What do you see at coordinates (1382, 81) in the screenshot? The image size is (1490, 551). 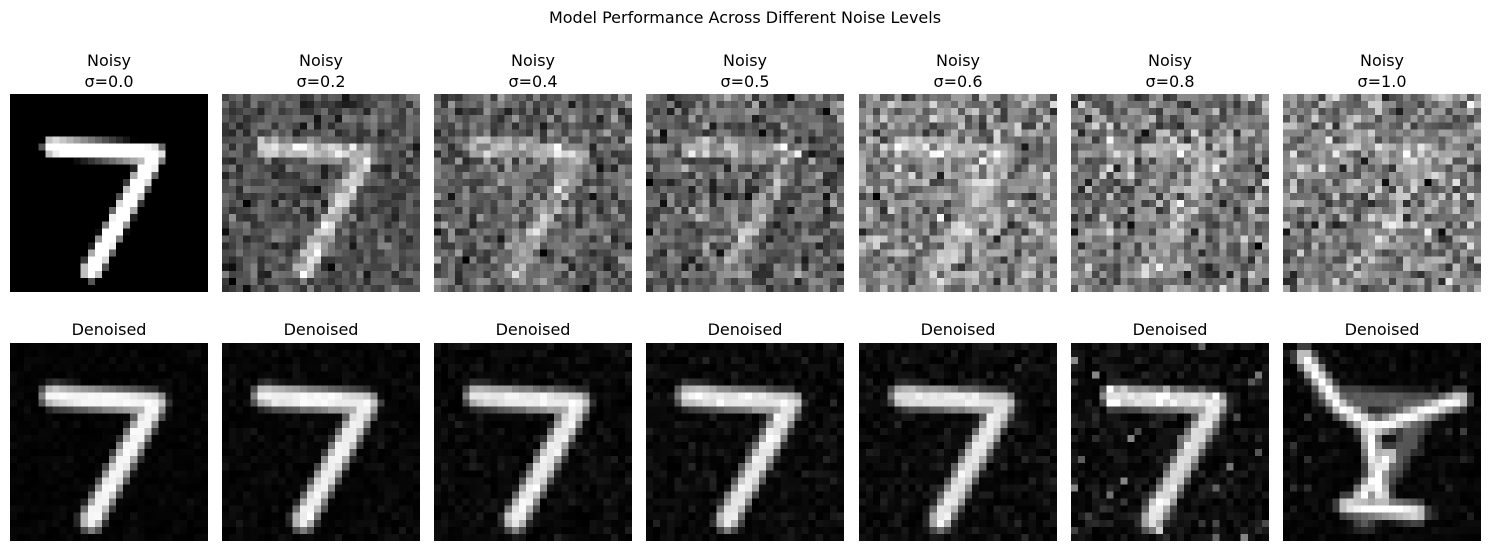 I see `noise-level-label: σ=1.0` at bounding box center [1382, 81].